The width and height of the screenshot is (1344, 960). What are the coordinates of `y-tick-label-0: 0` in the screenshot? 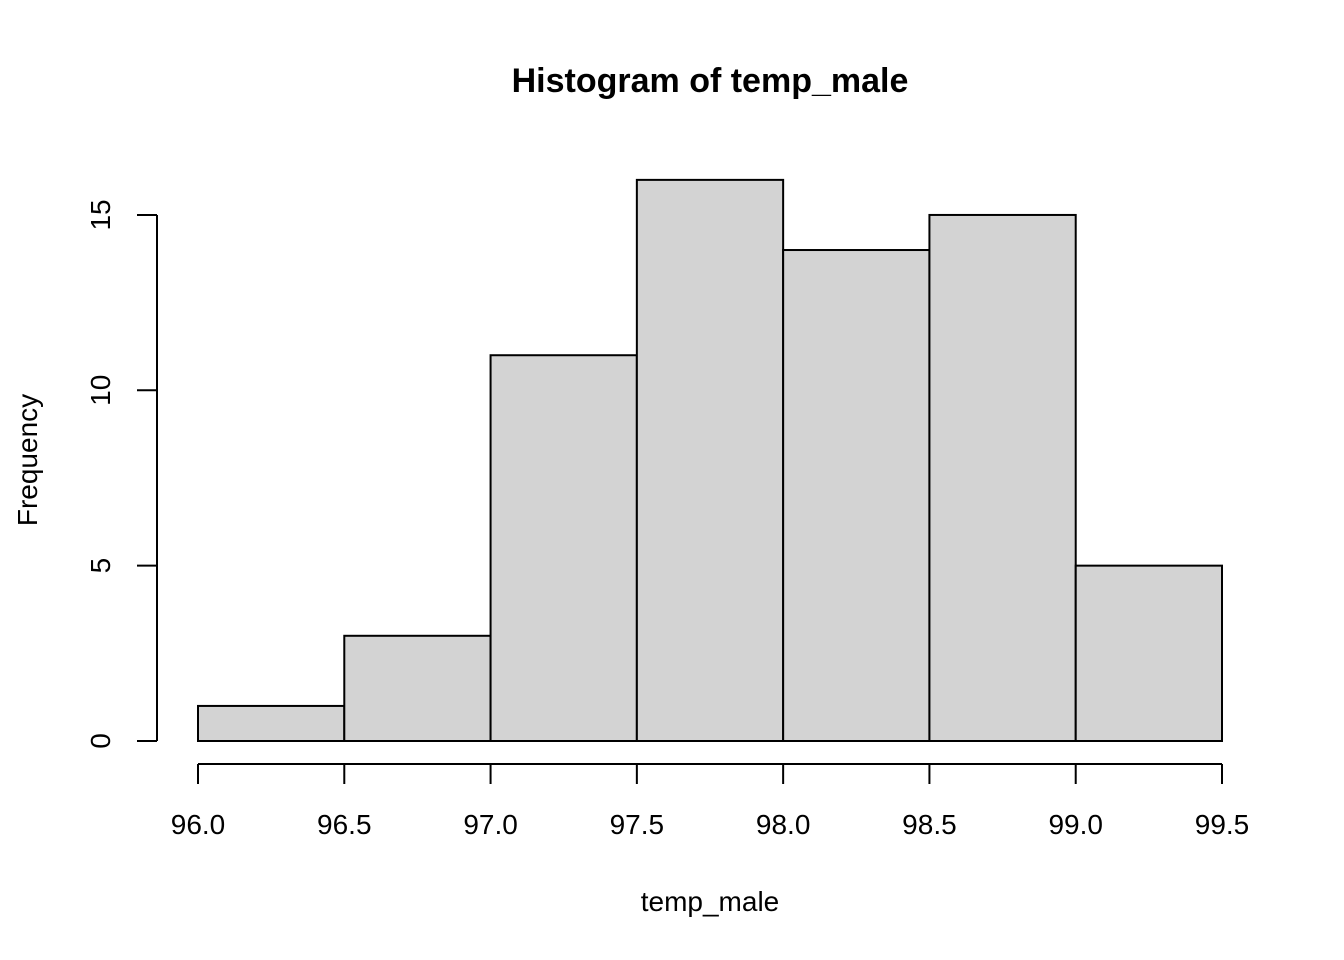 It's located at (100, 741).